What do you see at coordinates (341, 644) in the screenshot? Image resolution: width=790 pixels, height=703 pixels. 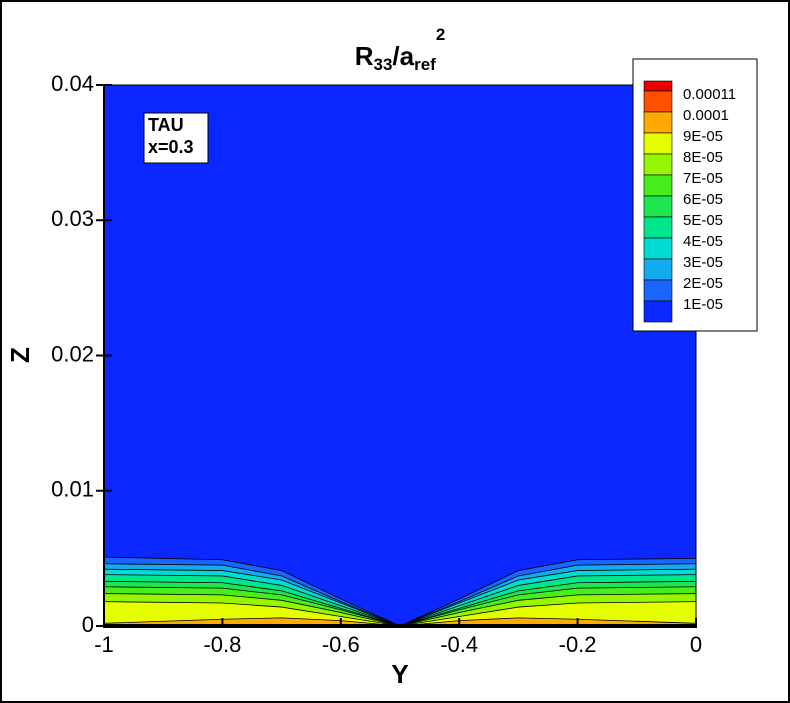 I see `x-tick-label: -0.6` at bounding box center [341, 644].